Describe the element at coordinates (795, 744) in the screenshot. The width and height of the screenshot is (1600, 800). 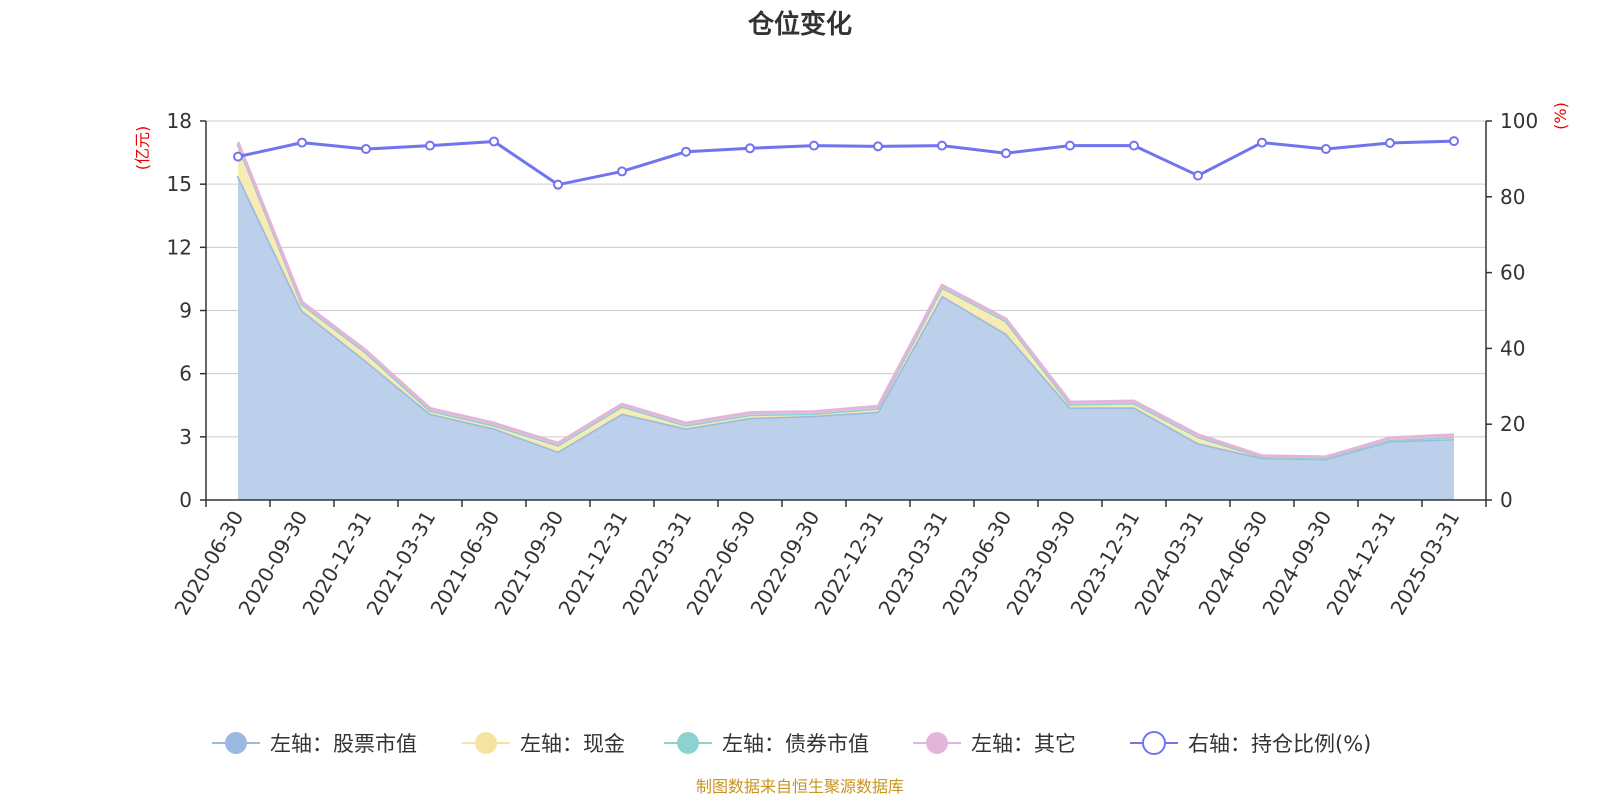
I see `legend-label: 左轴：债券市值` at that location.